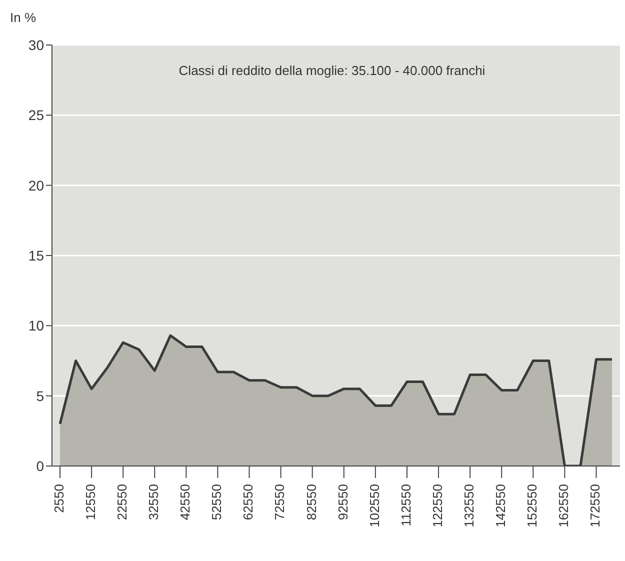 This screenshot has width=625, height=561. What do you see at coordinates (532, 506) in the screenshot?
I see `x-tick-label: 152550` at bounding box center [532, 506].